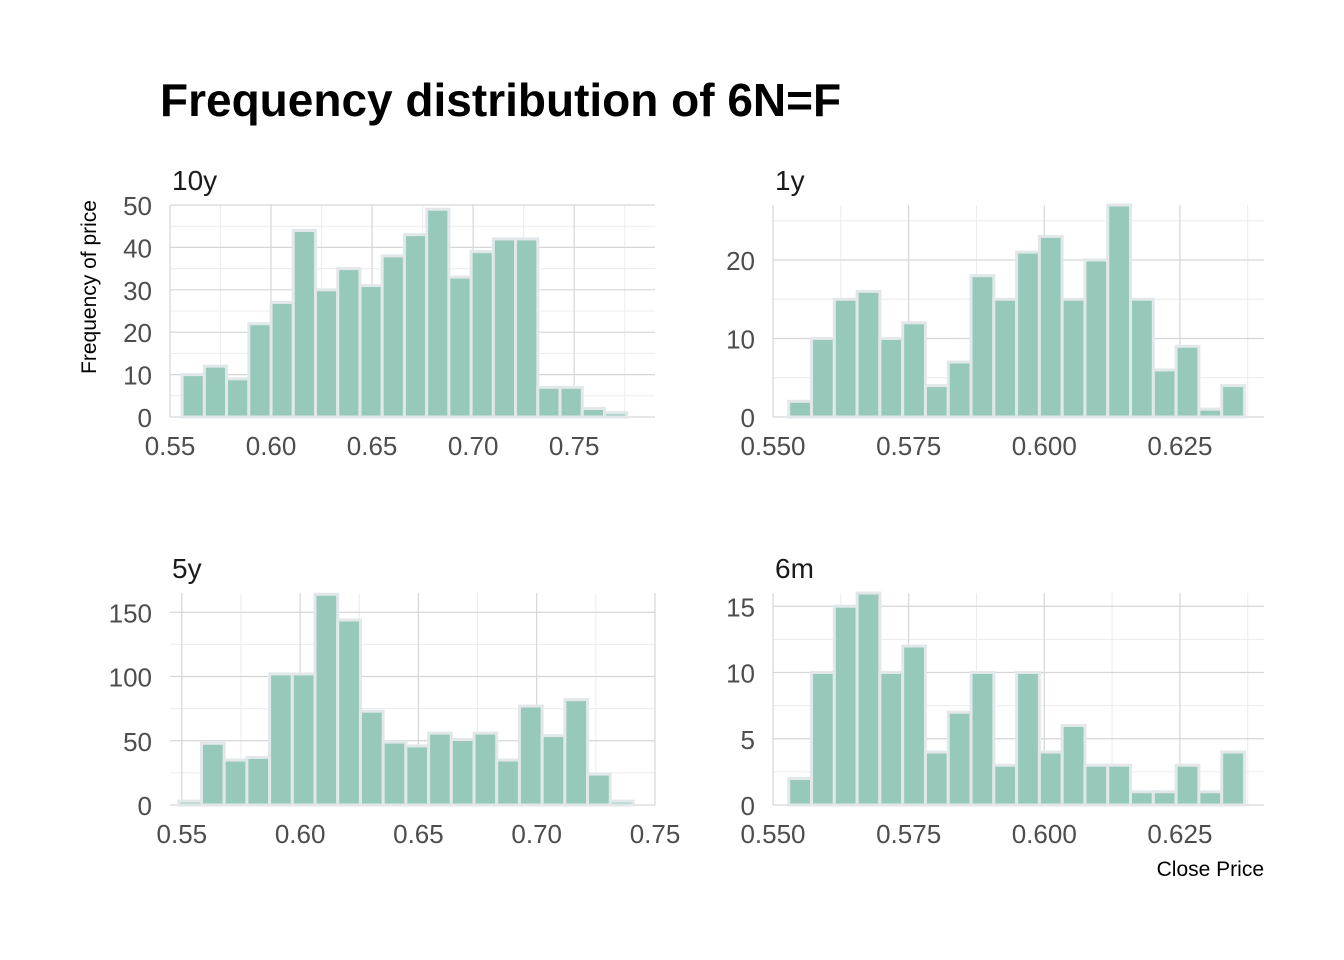  I want to click on facet-panel-6m: 6m 0.550 0.575 0.600 0.625 0 5 10 15, so click(995, 701).